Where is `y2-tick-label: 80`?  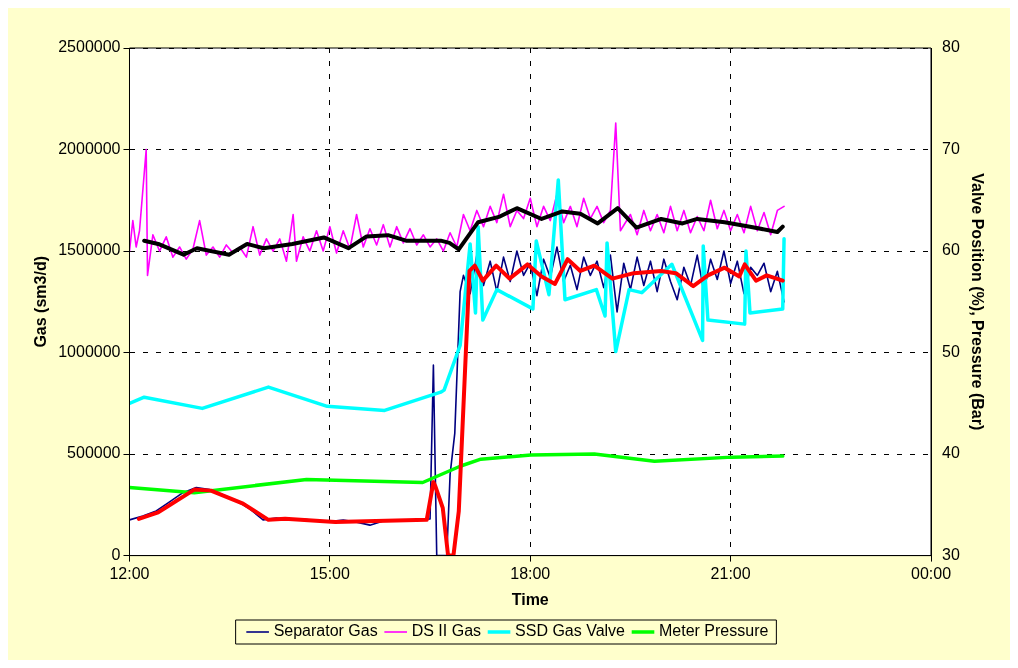
y2-tick-label: 80 is located at coordinates (951, 47).